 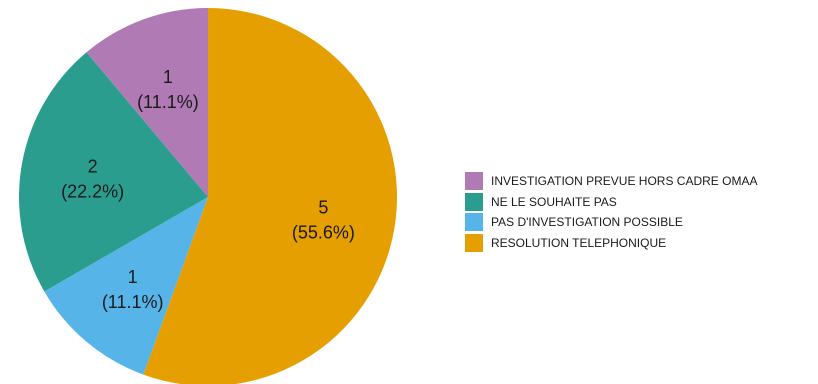 I want to click on slice-percent-label: (22.2%), so click(x=92, y=192).